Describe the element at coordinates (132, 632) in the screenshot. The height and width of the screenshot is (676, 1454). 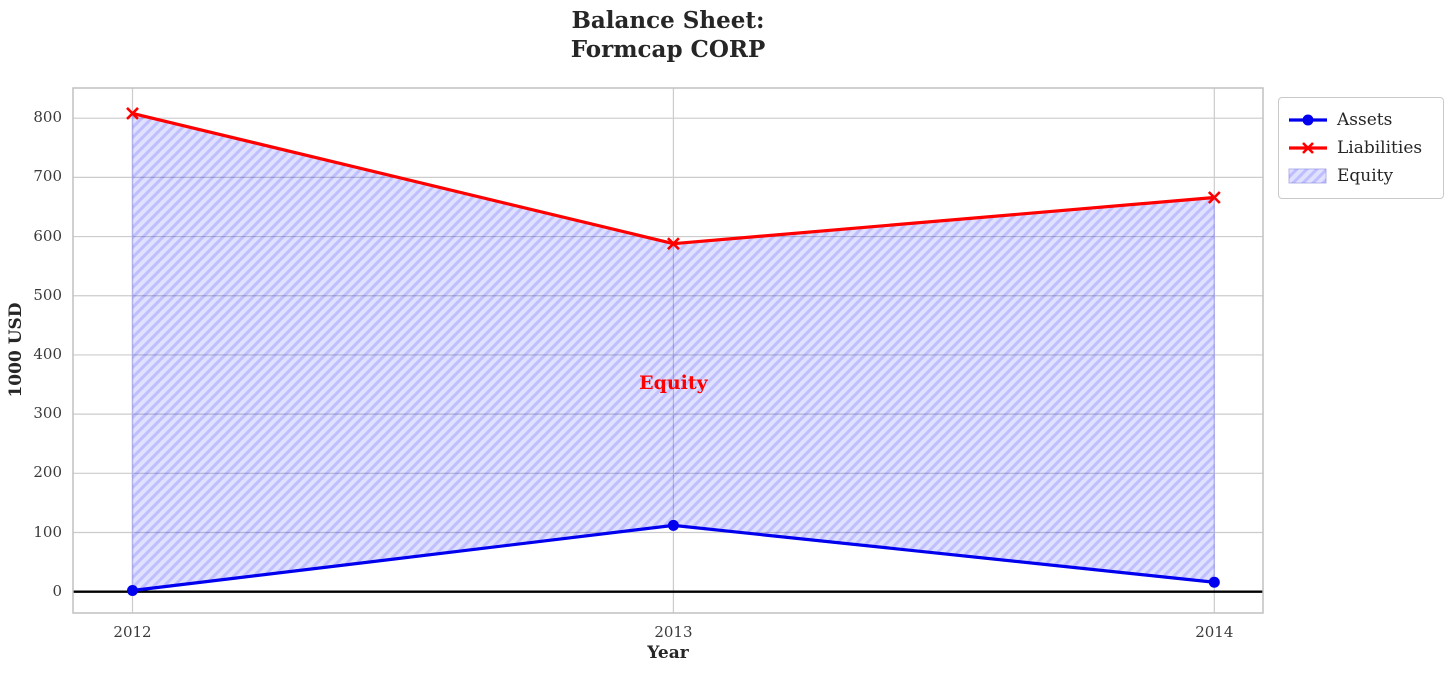
I see `x-tick-label: 2012` at that location.